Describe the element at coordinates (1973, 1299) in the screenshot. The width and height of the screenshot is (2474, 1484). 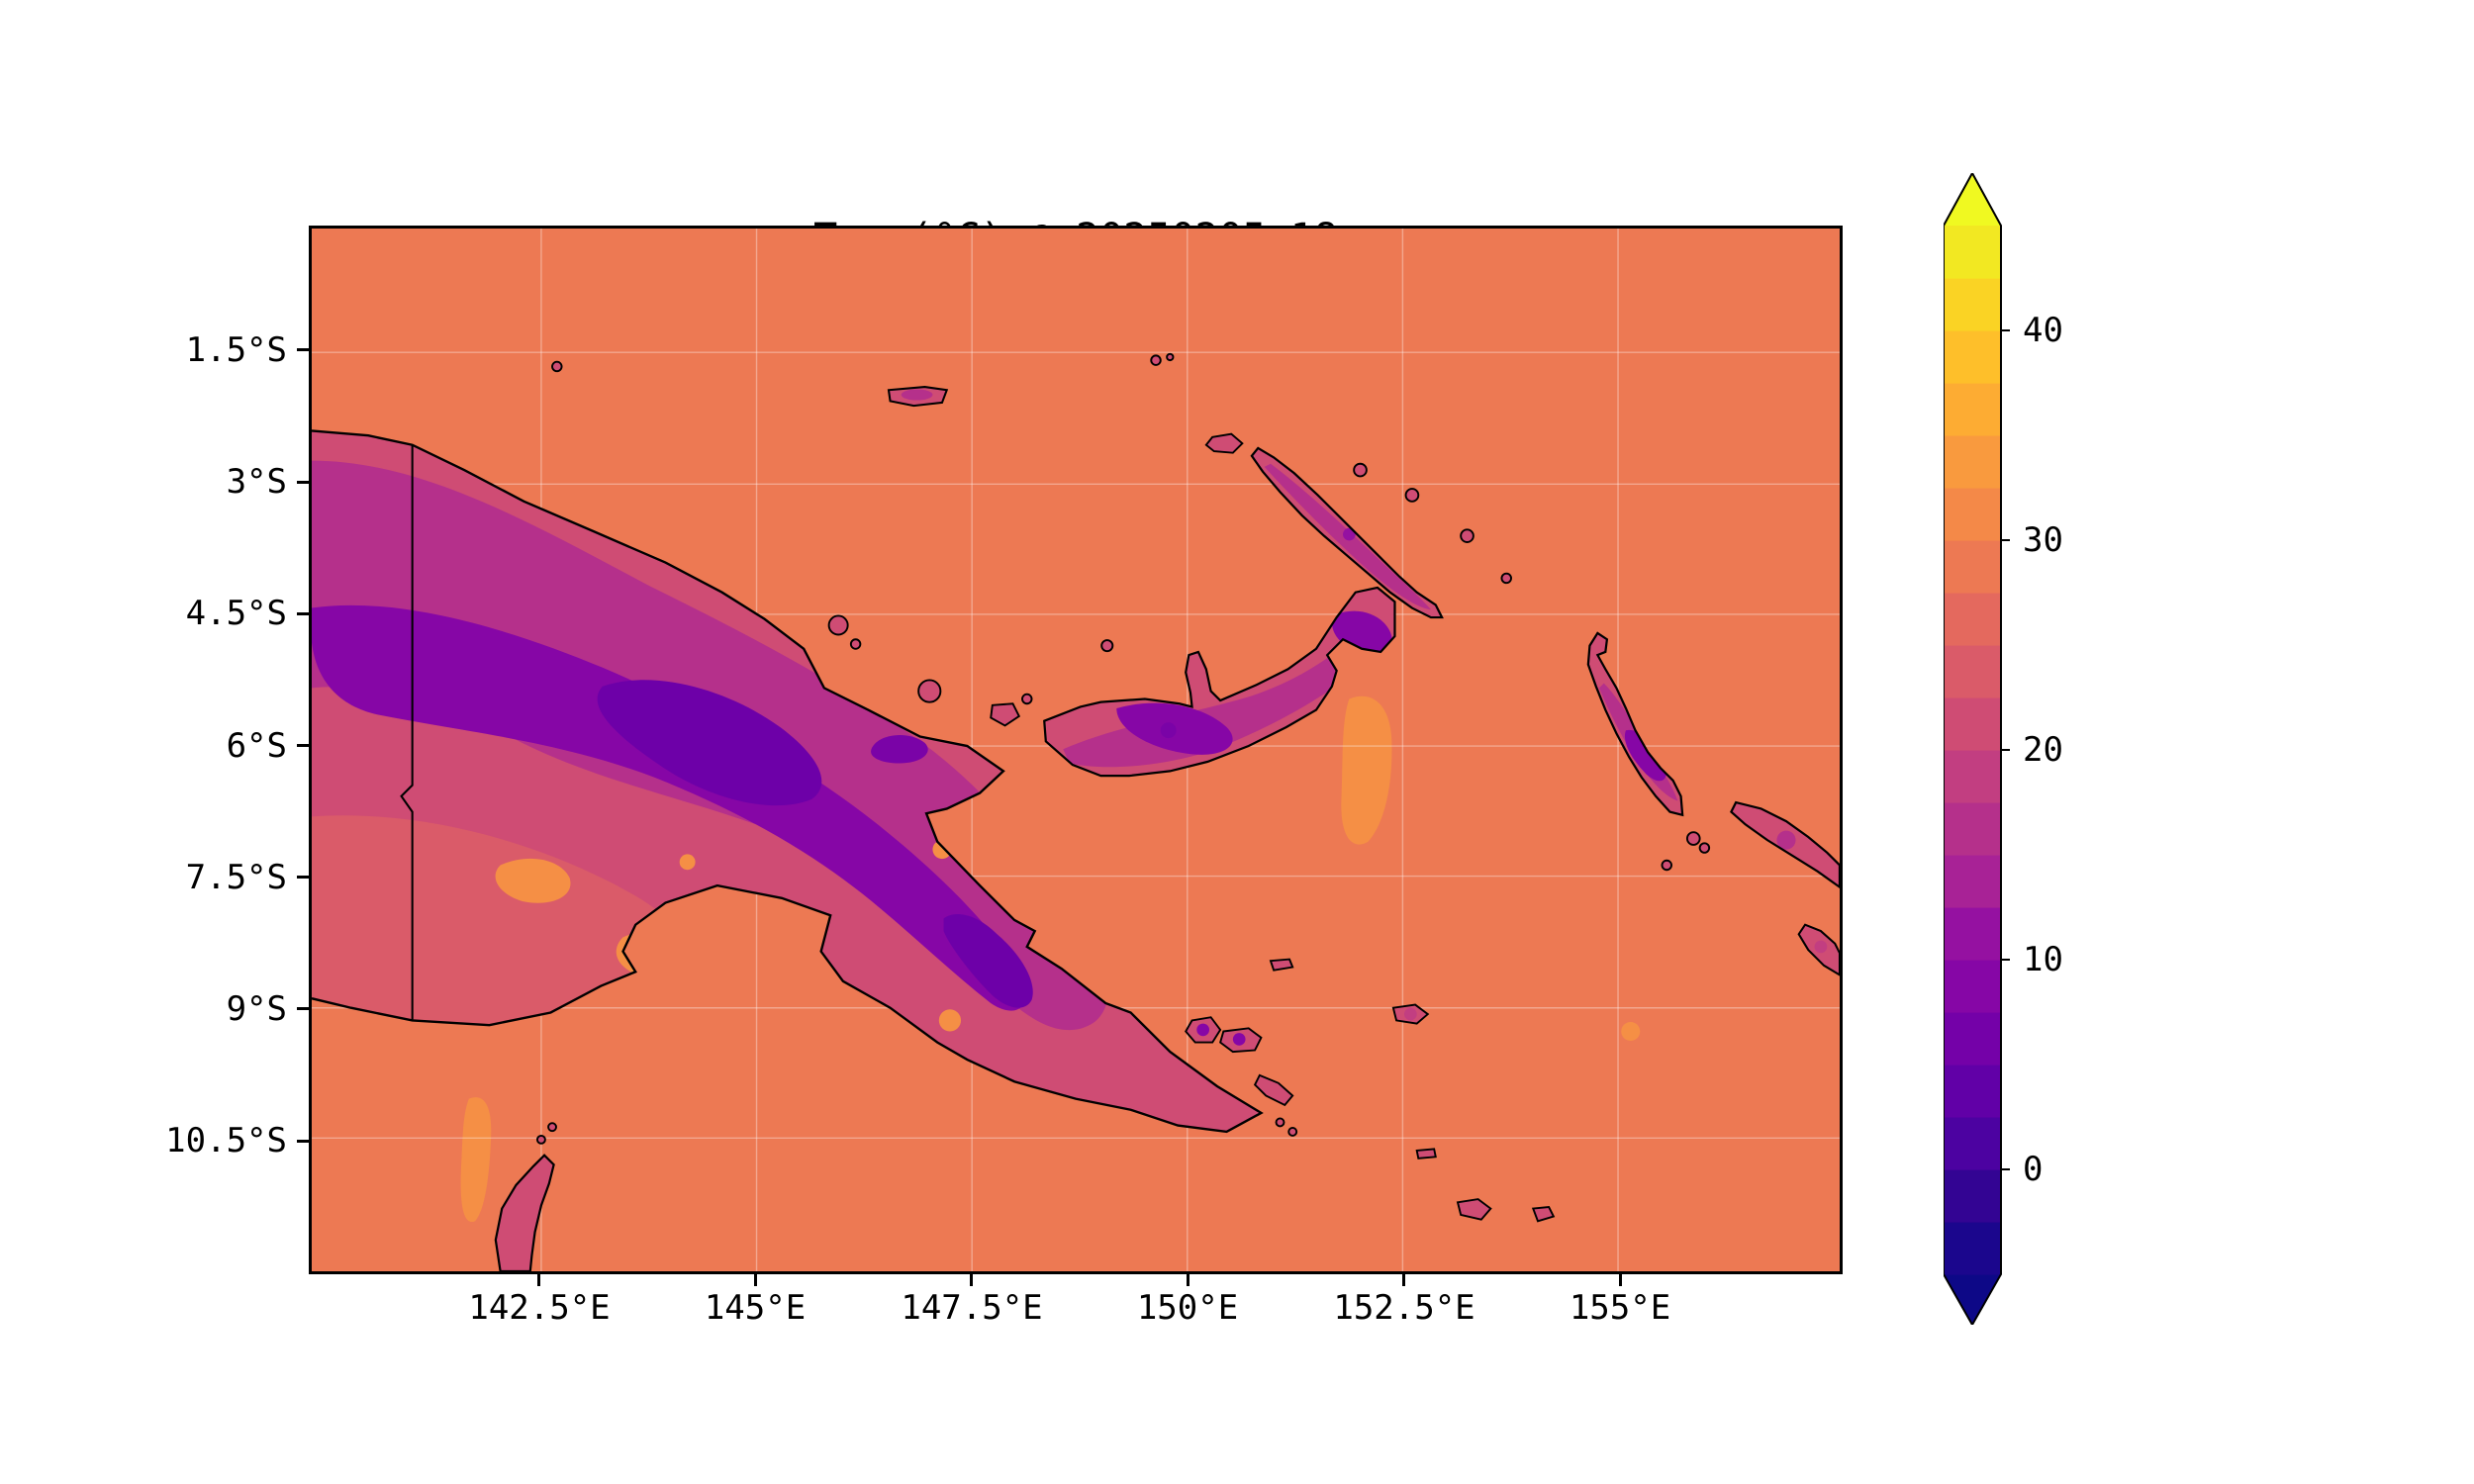
I see `colorbar-under-arrow` at that location.